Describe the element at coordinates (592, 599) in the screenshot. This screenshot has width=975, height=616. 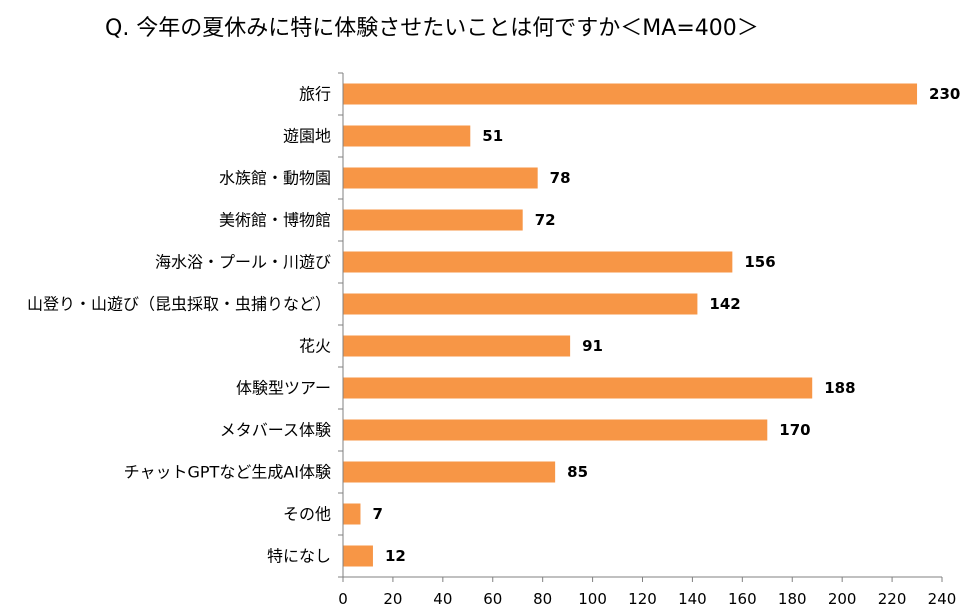
I see `x-tick-label: 100` at that location.